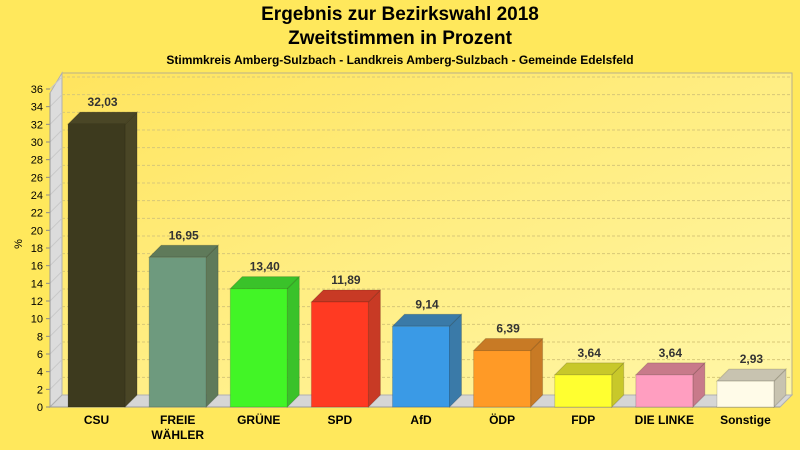 The height and width of the screenshot is (450, 800). I want to click on bar-6: 3,64 FDP, so click(589, 386).